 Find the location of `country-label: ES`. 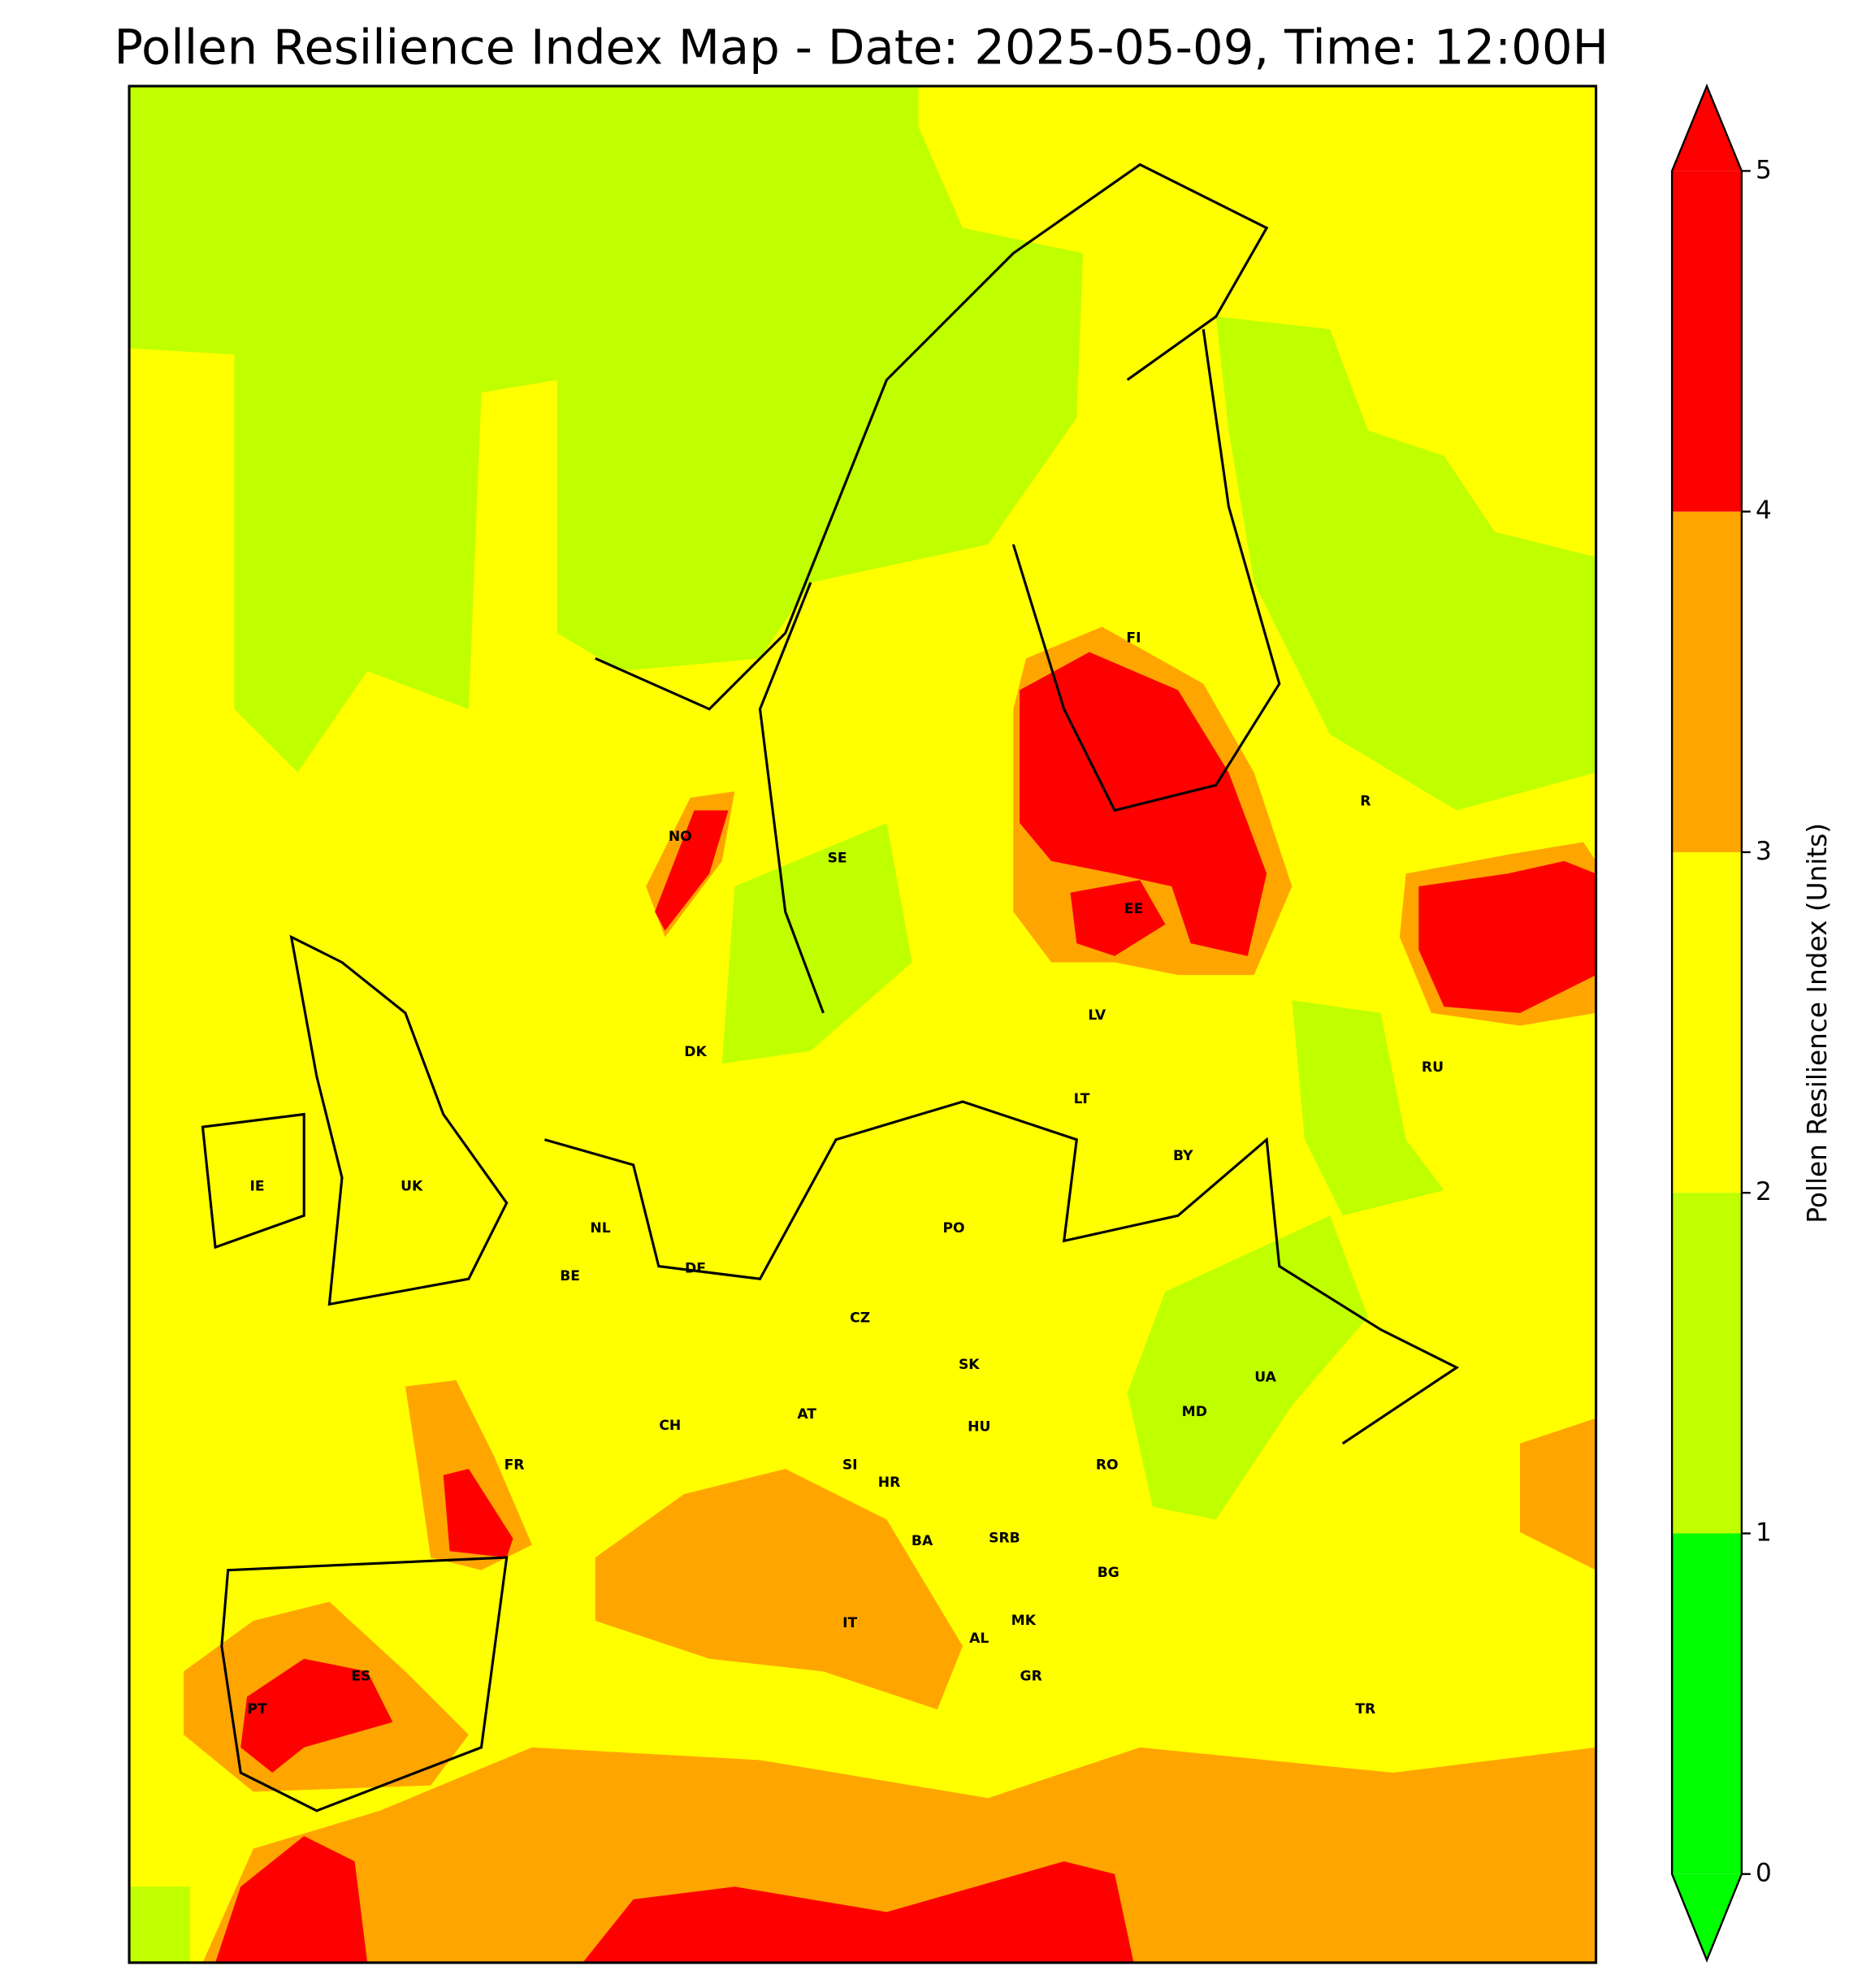

country-label: ES is located at coordinates (361, 1677).